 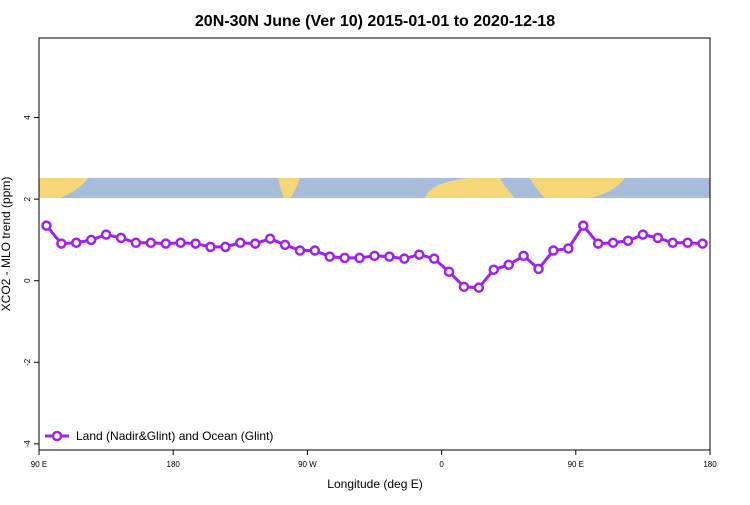 I want to click on x-axis-label: Longitude (deg E), so click(x=374, y=484).